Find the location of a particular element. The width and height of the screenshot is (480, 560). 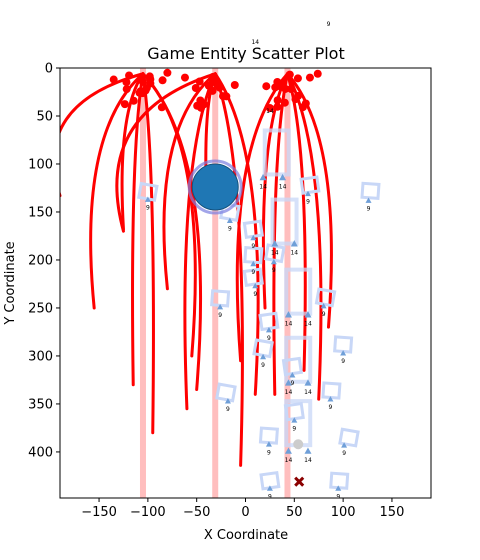

y-tick-label-6: 300 is located at coordinates (40, 356).